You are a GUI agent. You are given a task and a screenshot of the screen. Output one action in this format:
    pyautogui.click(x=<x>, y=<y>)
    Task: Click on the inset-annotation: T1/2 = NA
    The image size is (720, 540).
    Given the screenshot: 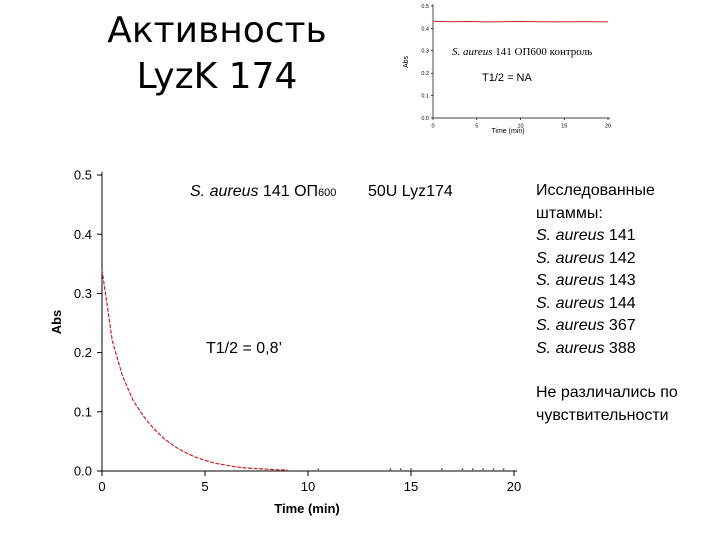 What is the action you would take?
    pyautogui.click(x=507, y=78)
    